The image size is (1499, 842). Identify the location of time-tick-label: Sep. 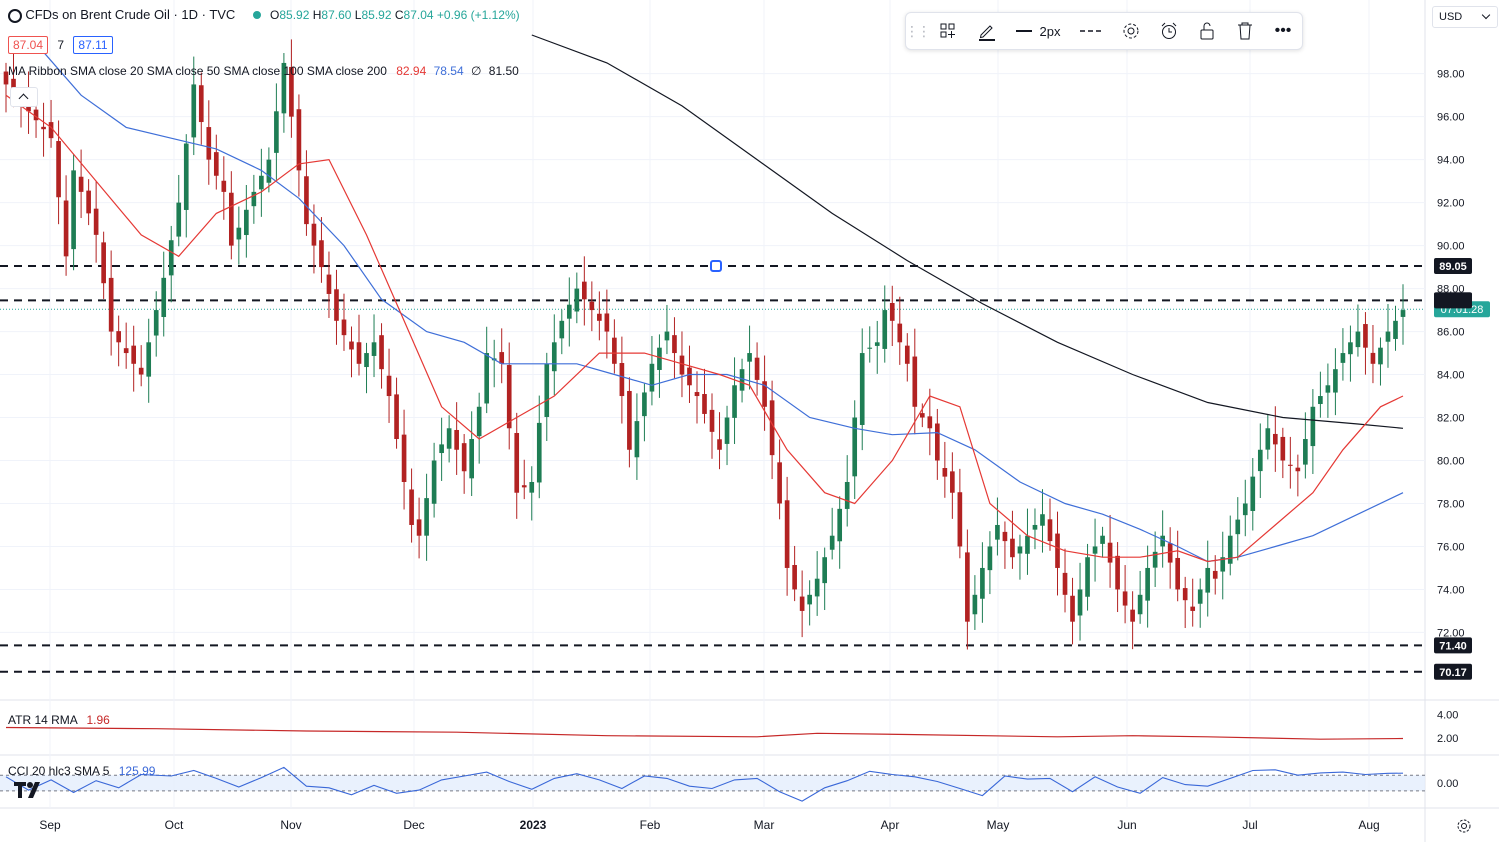
(50, 825).